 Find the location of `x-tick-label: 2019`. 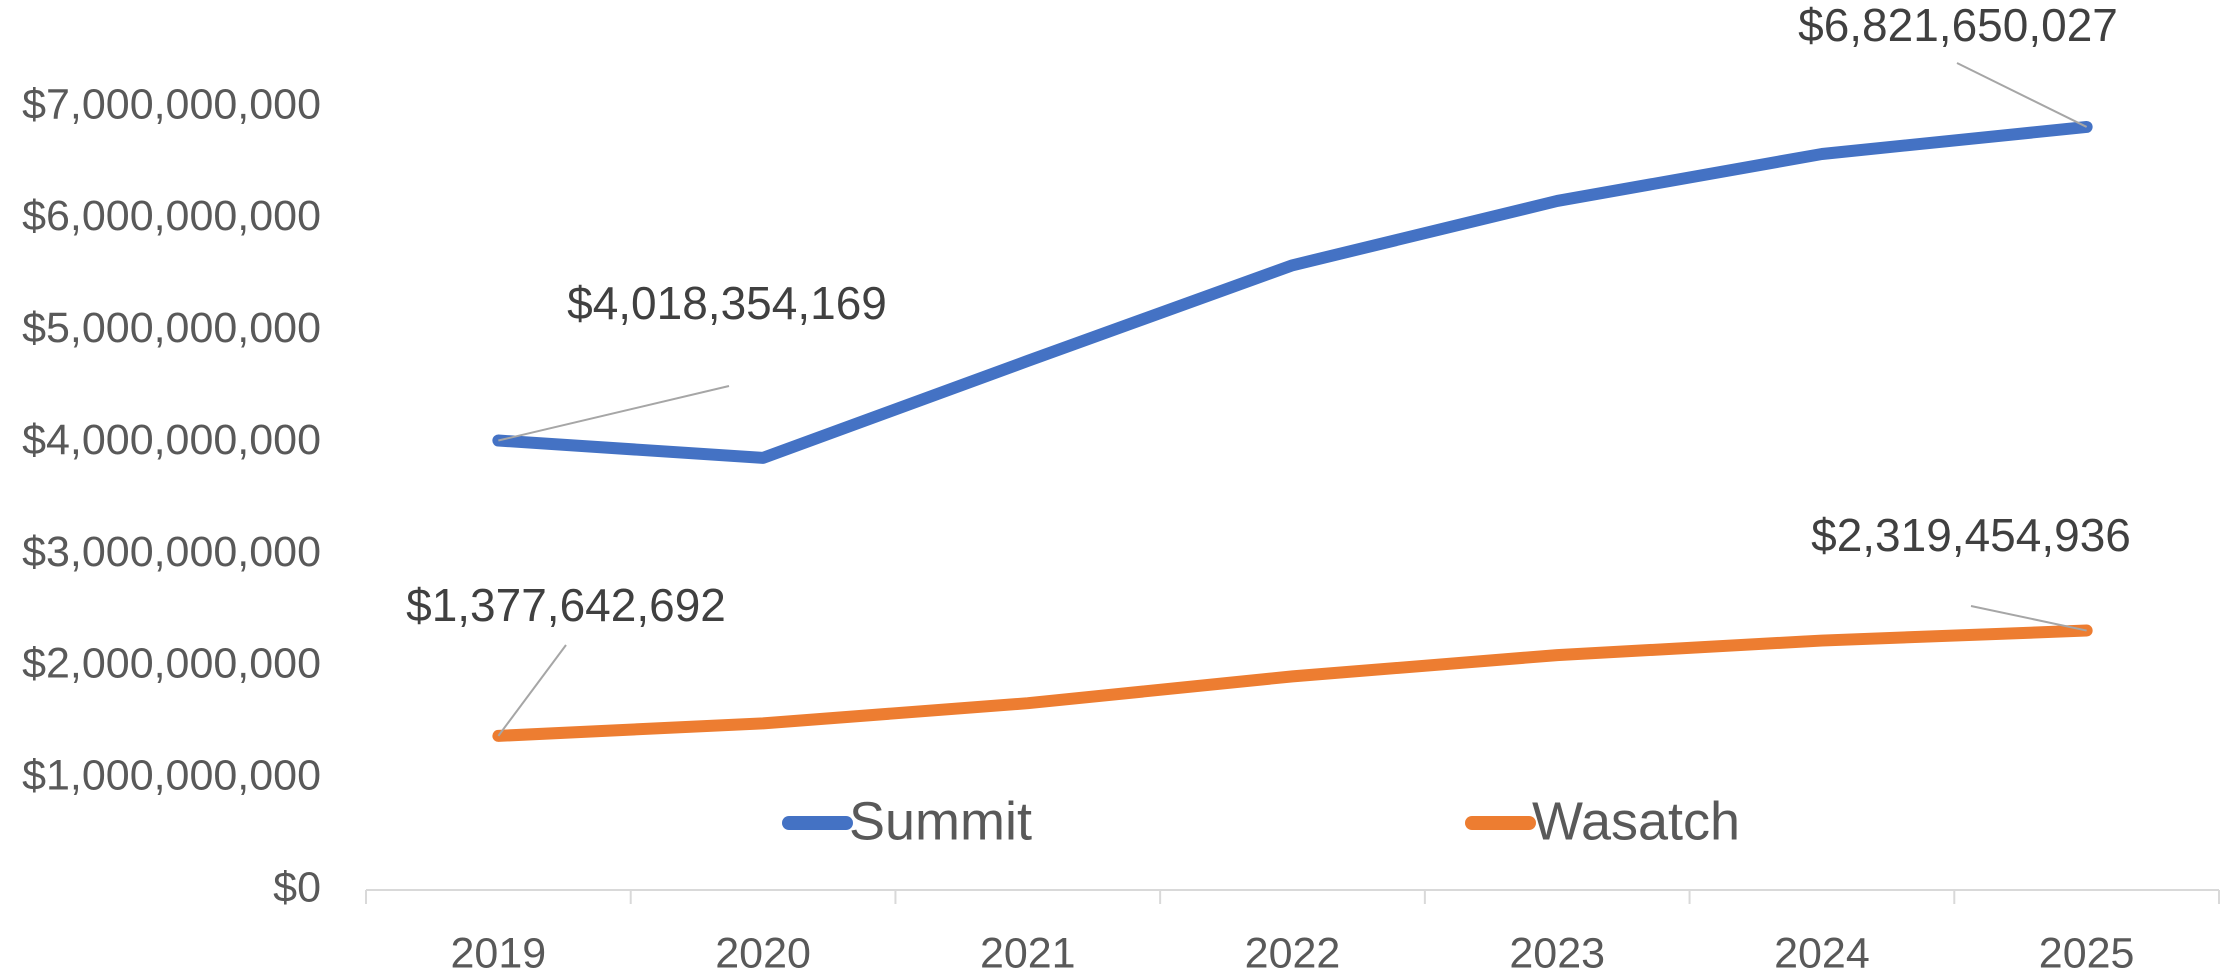

x-tick-label: 2019 is located at coordinates (499, 953).